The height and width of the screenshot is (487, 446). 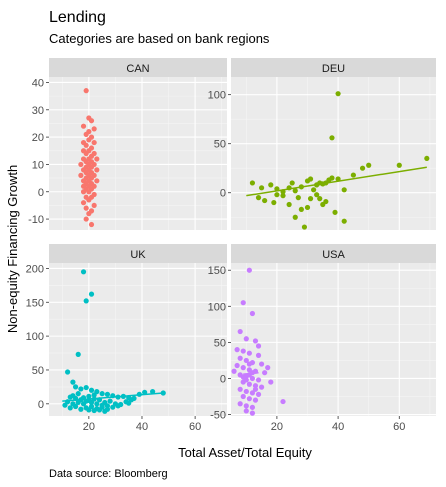 What do you see at coordinates (35, 337) in the screenshot?
I see `y-tick-label: 100` at bounding box center [35, 337].